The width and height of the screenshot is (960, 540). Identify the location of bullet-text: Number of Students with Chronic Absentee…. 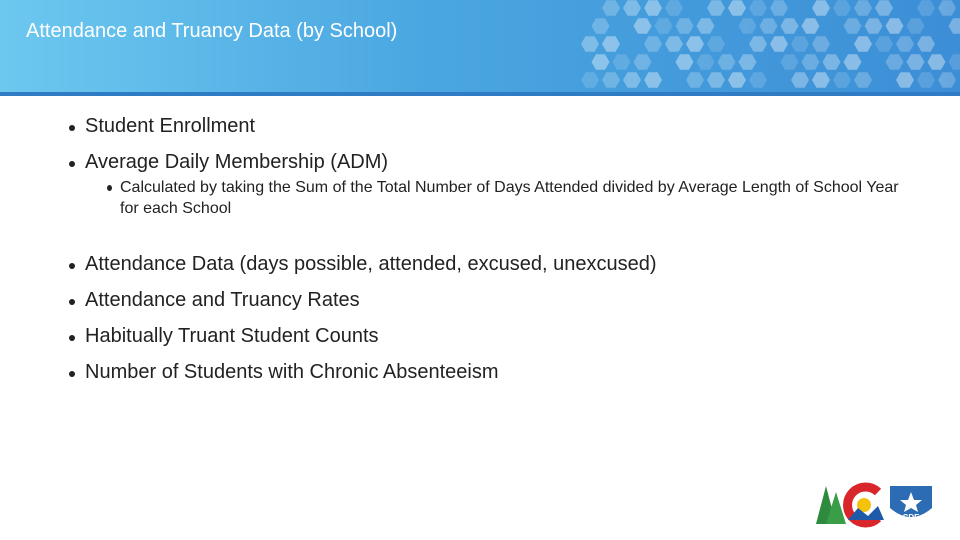
(292, 372).